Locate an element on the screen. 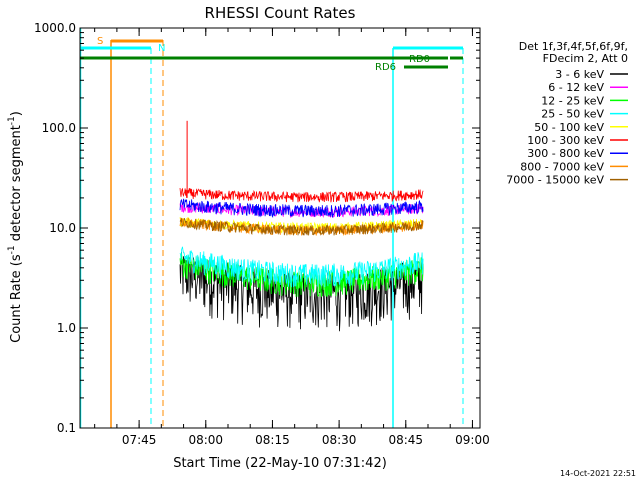 The width and height of the screenshot is (640, 480). x-axis-label: Start Time (22-May-10 07:31:42) is located at coordinates (280, 463).